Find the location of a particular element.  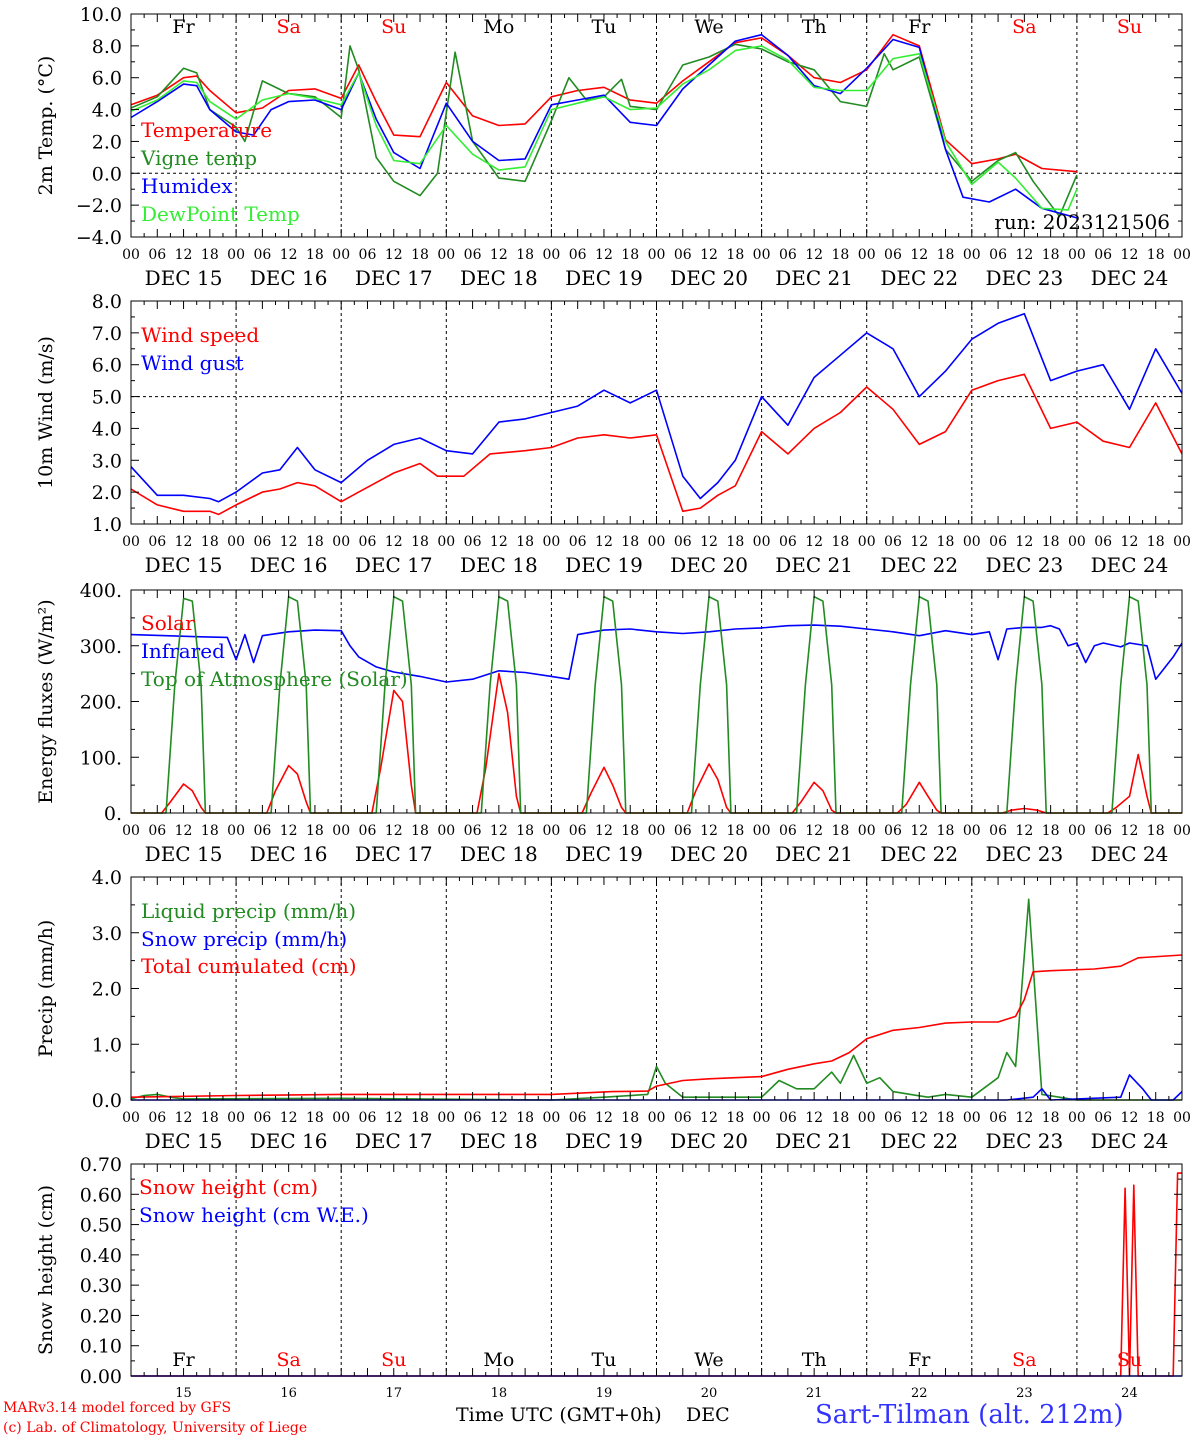

day-number: 16 is located at coordinates (288, 1393).